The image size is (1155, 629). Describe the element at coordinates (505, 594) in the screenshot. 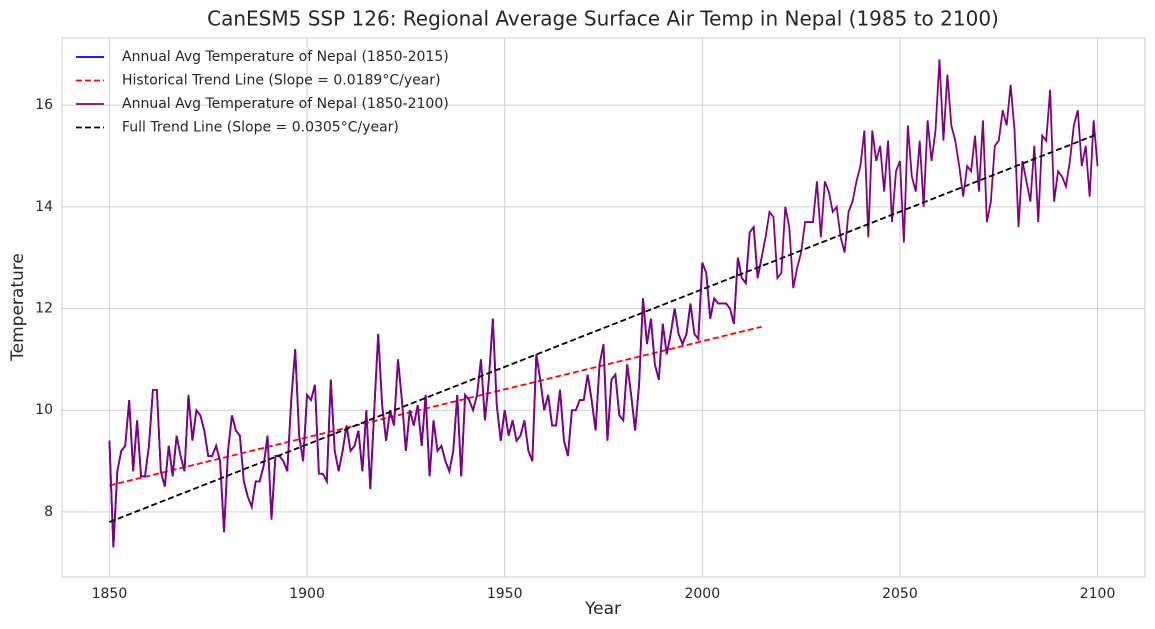

I see `x-tick-label: 1950` at that location.